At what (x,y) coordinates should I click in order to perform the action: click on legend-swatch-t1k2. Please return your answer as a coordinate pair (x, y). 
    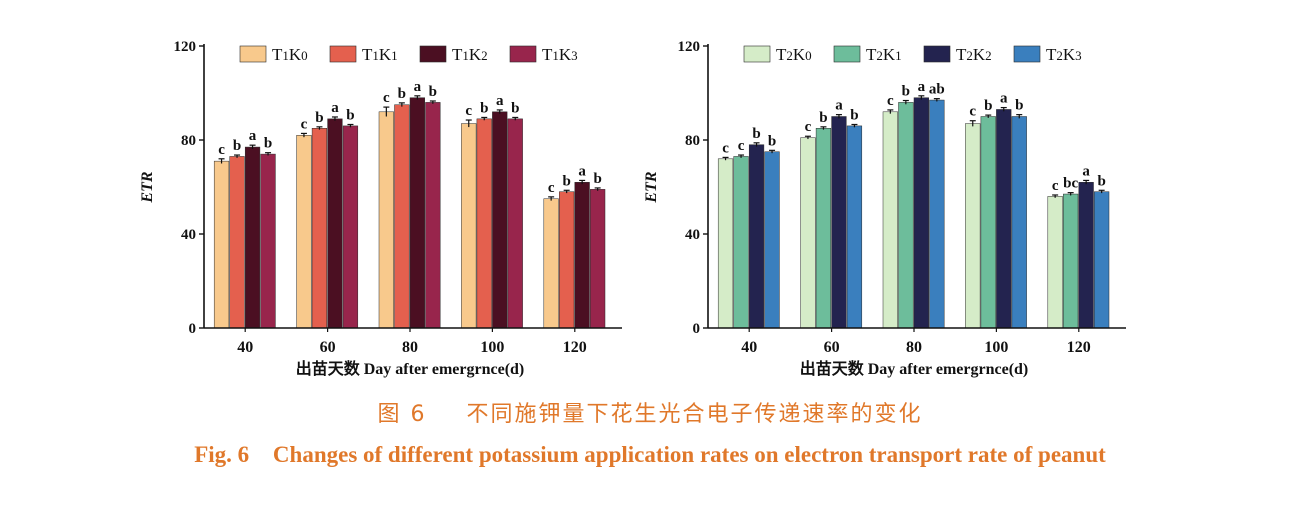
    Looking at the image, I should click on (433, 54).